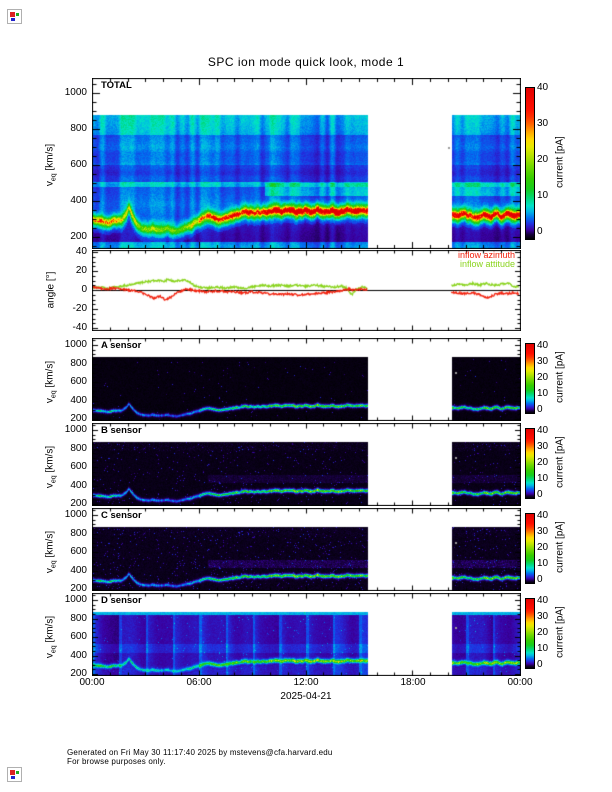 This screenshot has width=612, height=792. I want to click on b-sensor-spectrogram-canvas, so click(306, 464).